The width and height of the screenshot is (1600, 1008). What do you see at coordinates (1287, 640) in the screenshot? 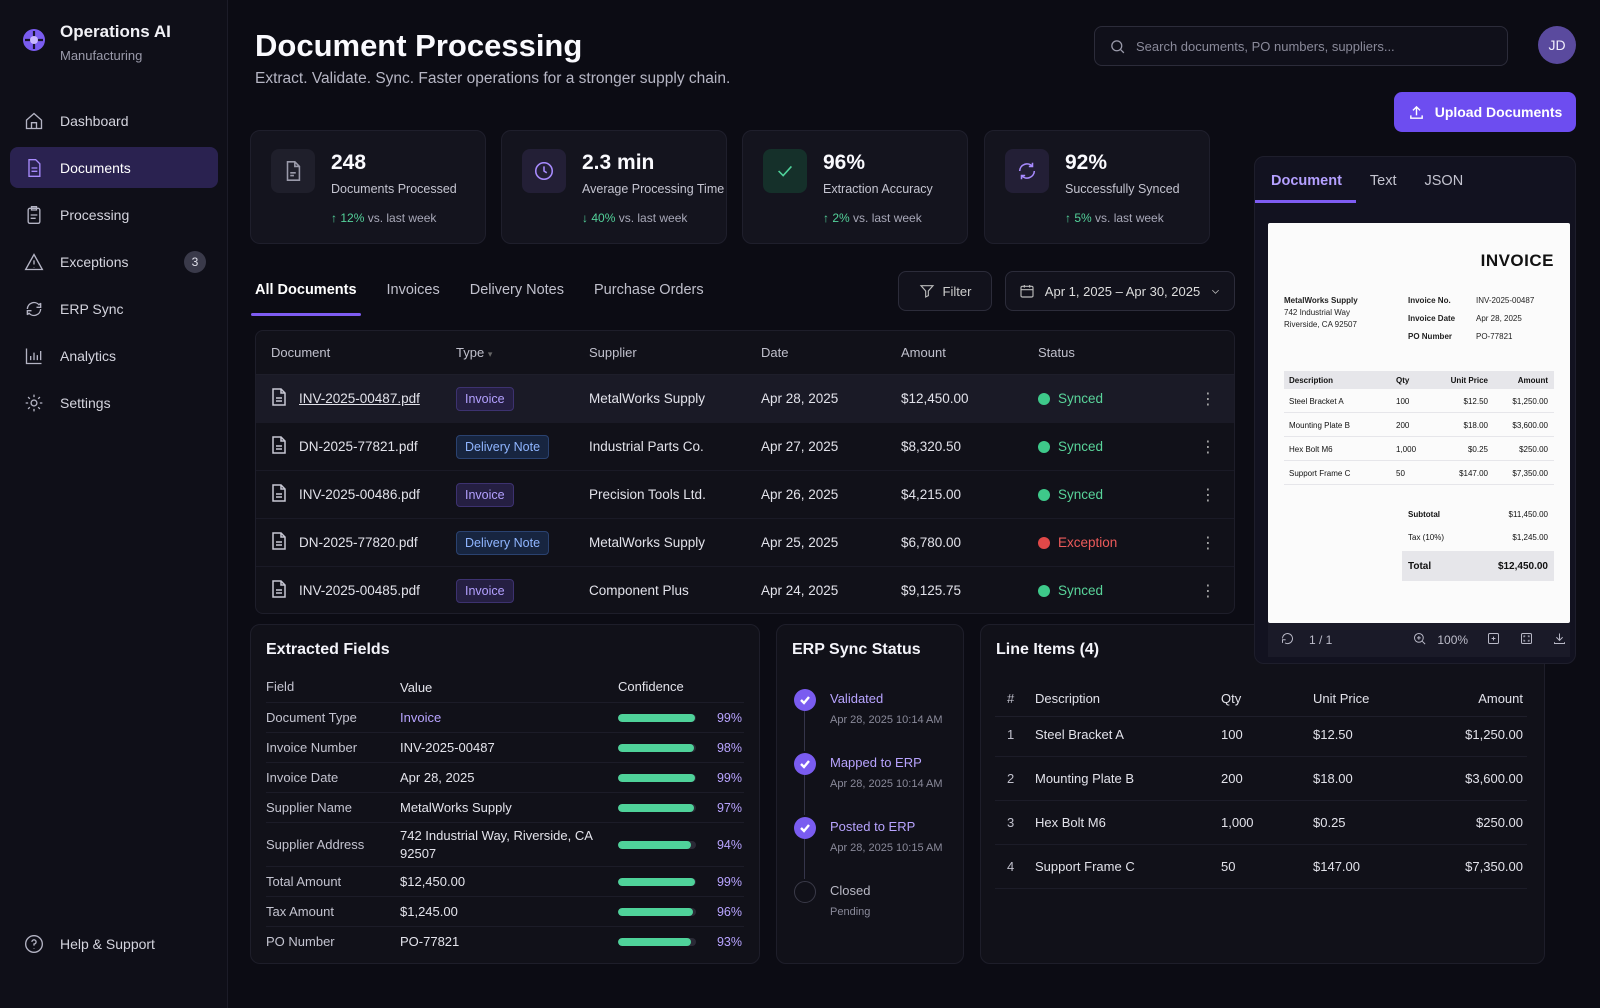
I see `rotate-icon` at bounding box center [1287, 640].